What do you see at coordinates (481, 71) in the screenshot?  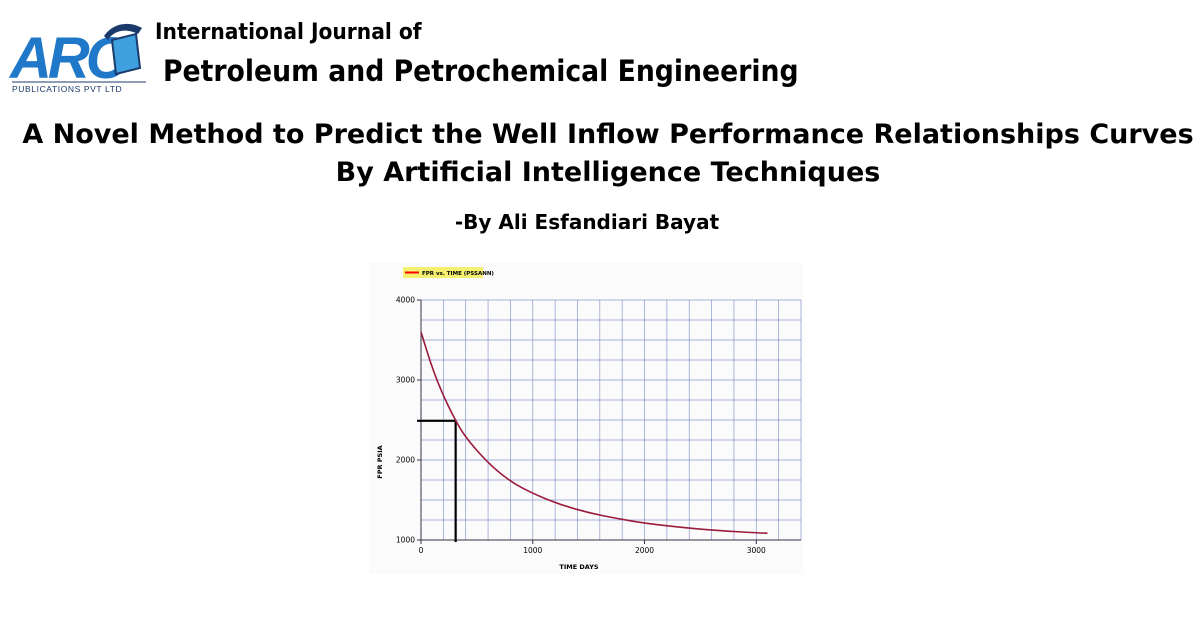 I see `journal-name-line2: Petroleum and Petrochemical Engineering` at bounding box center [481, 71].